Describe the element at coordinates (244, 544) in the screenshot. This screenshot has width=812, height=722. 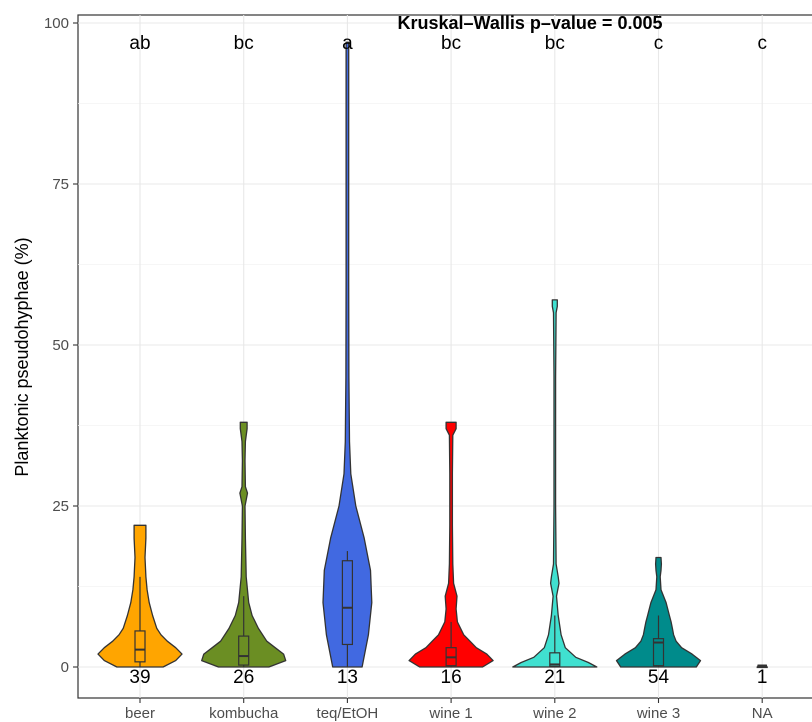
I see `violin-kombucha` at that location.